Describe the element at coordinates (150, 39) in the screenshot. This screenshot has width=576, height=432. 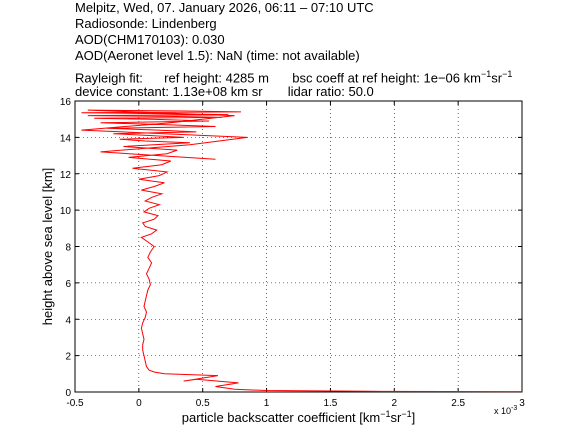
I see `header-aod-chm: AOD(CHM170103): 0.030` at that location.